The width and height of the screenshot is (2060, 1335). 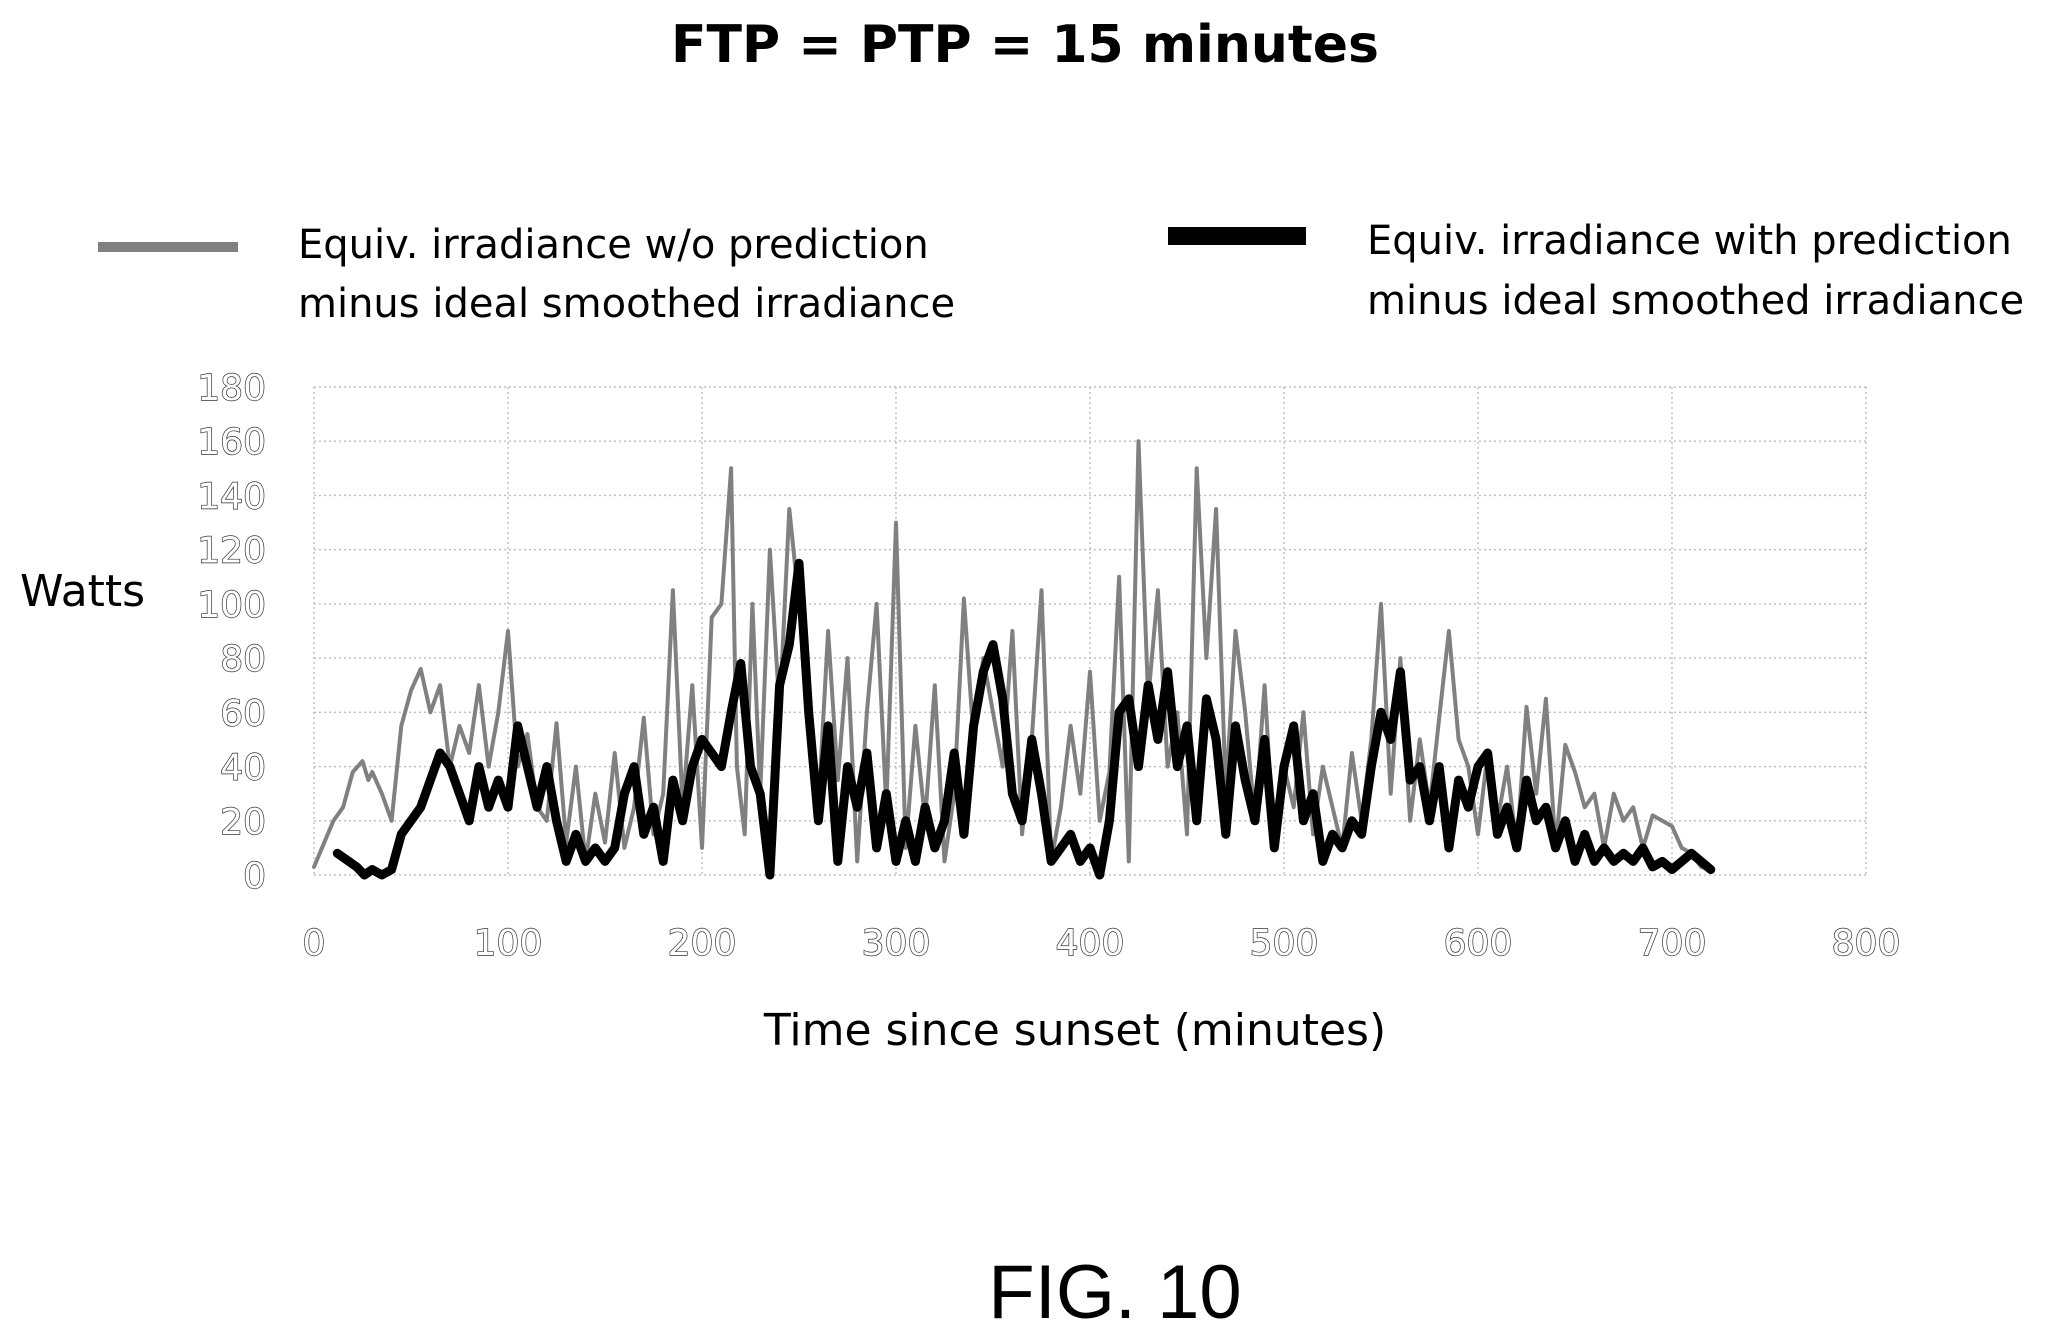 What do you see at coordinates (1672, 943) in the screenshot?
I see `x-tick-label-700: 700` at bounding box center [1672, 943].